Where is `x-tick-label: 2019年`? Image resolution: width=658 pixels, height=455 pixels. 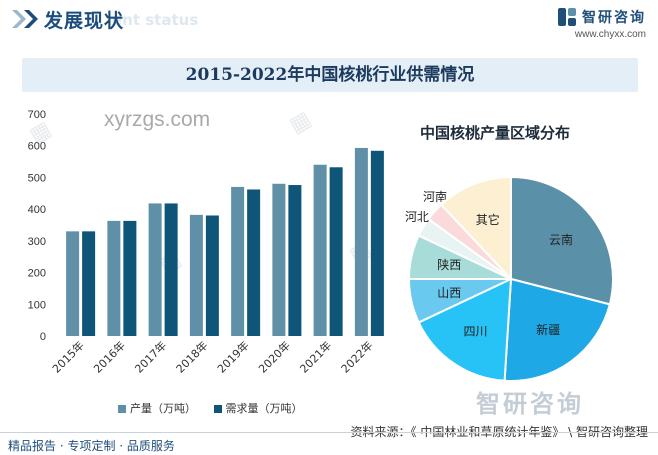 x-tick-label: 2019年 is located at coordinates (232, 356).